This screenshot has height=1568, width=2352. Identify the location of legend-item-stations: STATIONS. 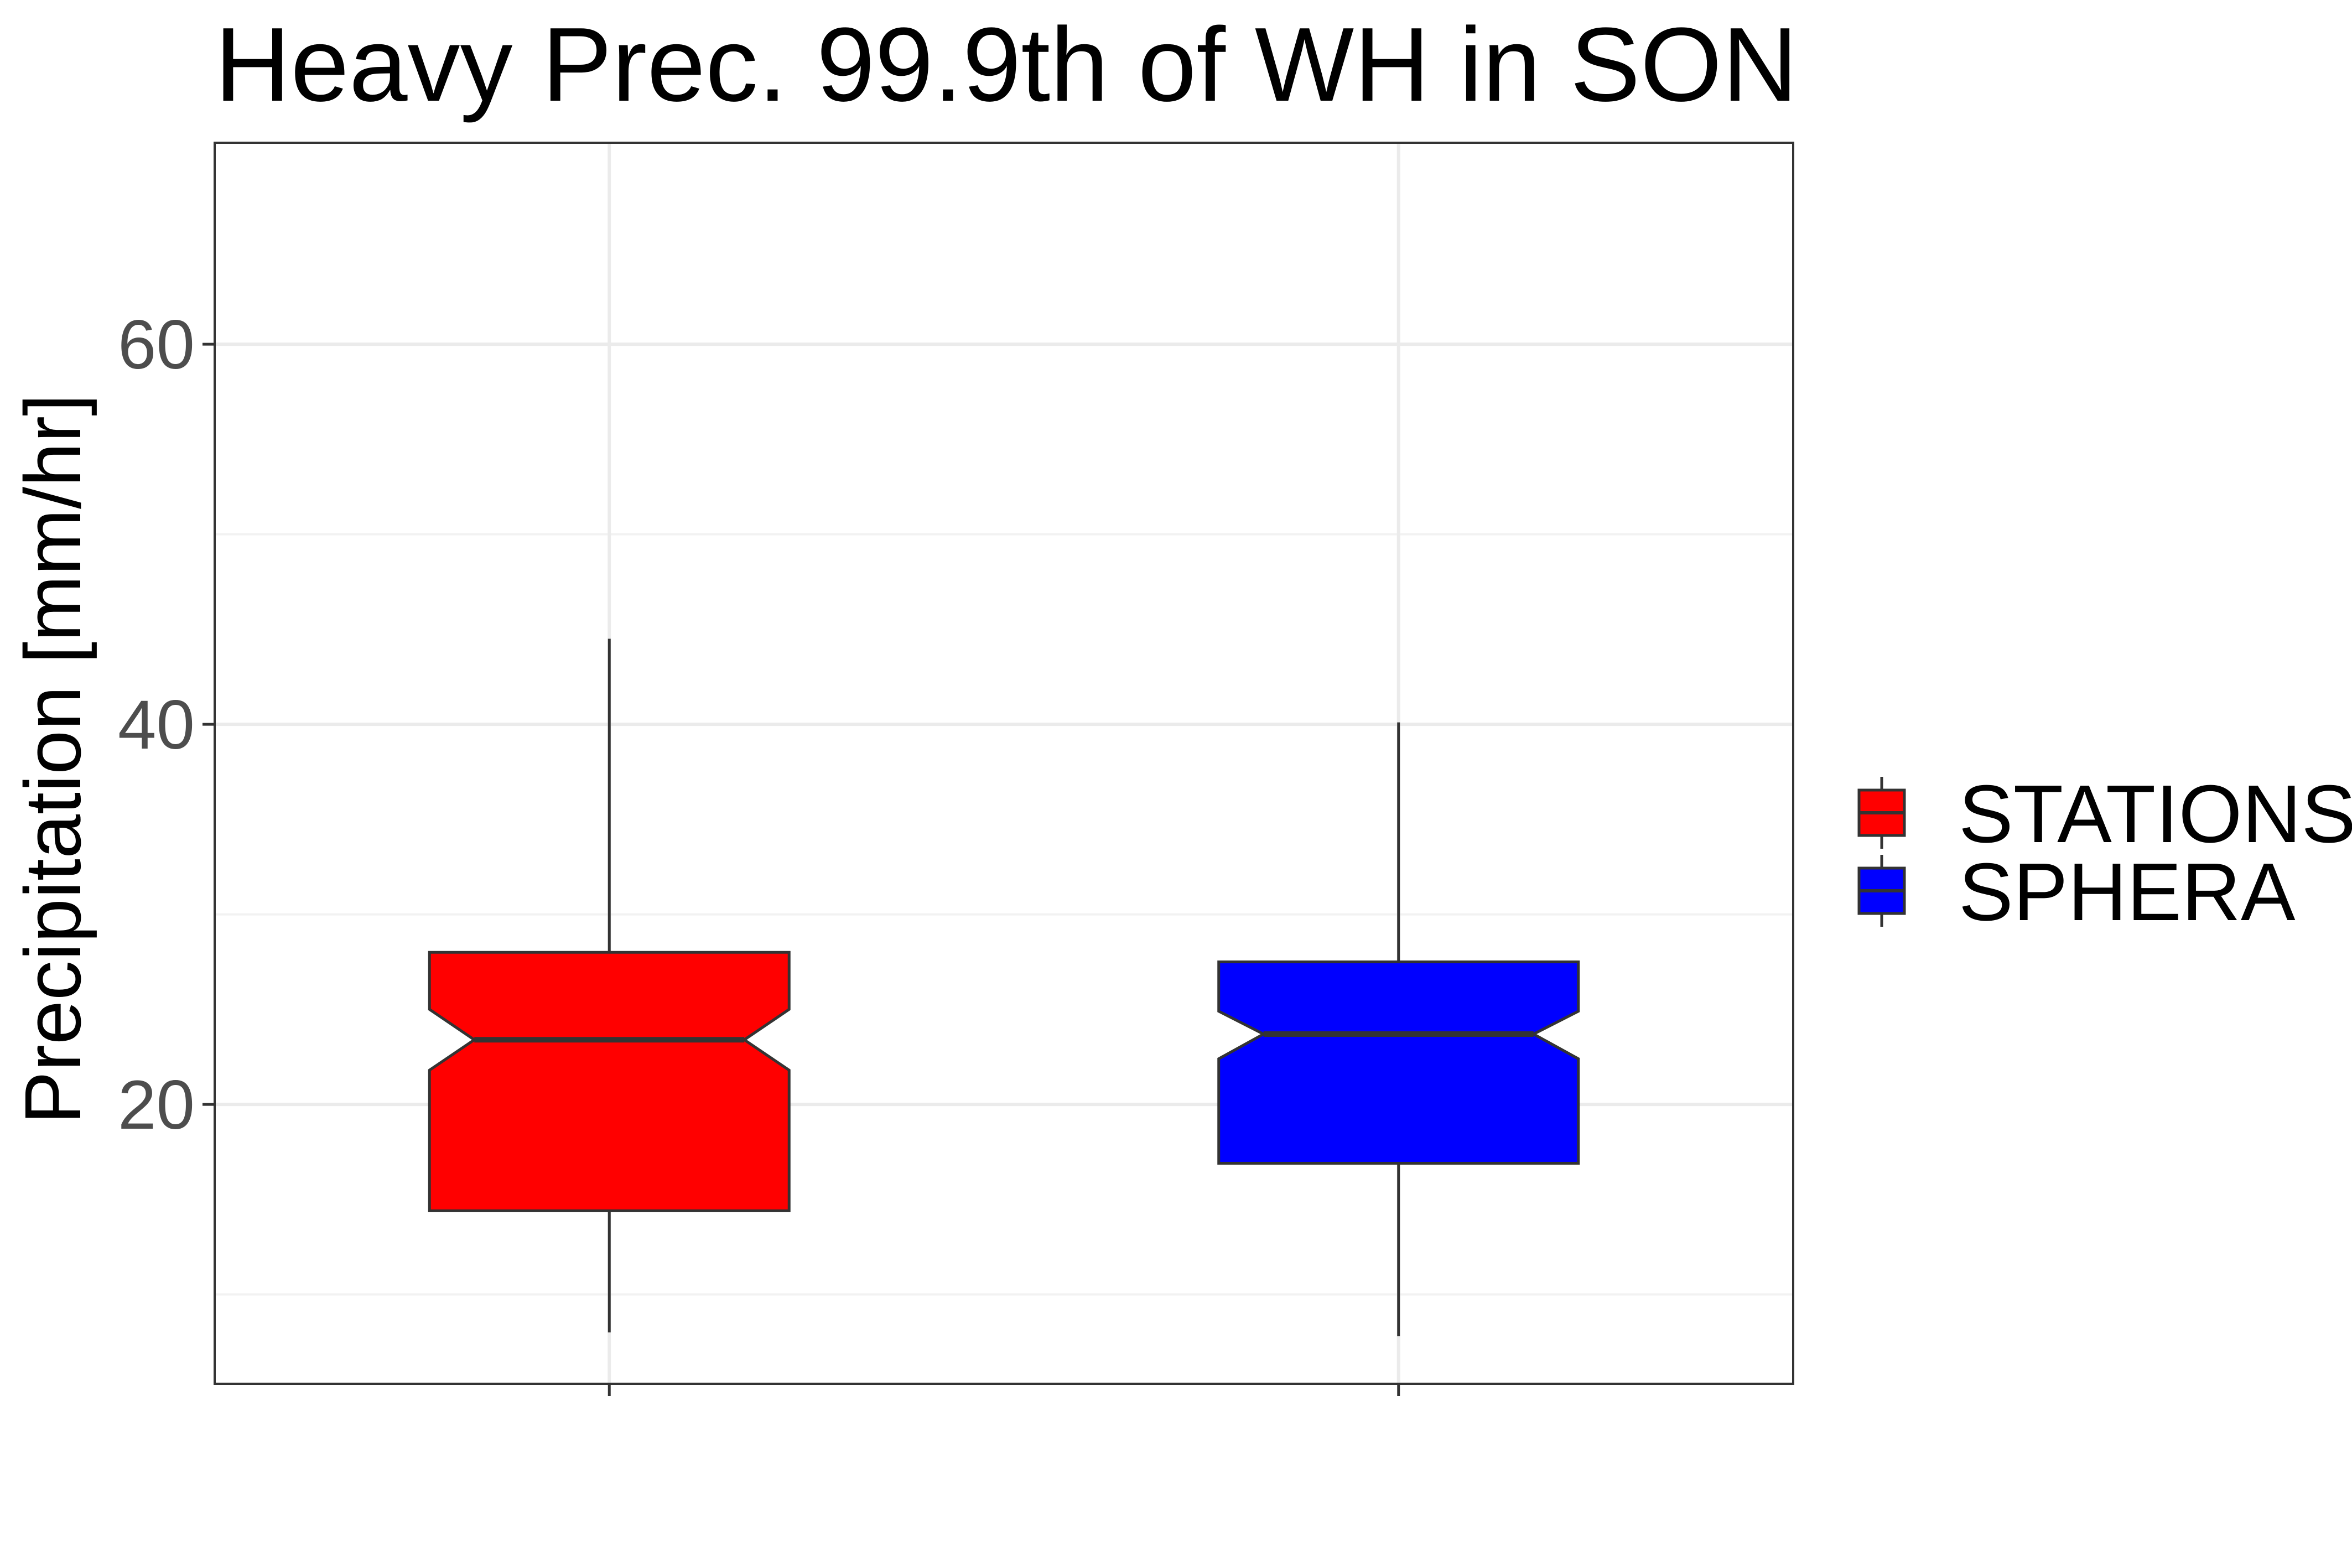
(2104, 815).